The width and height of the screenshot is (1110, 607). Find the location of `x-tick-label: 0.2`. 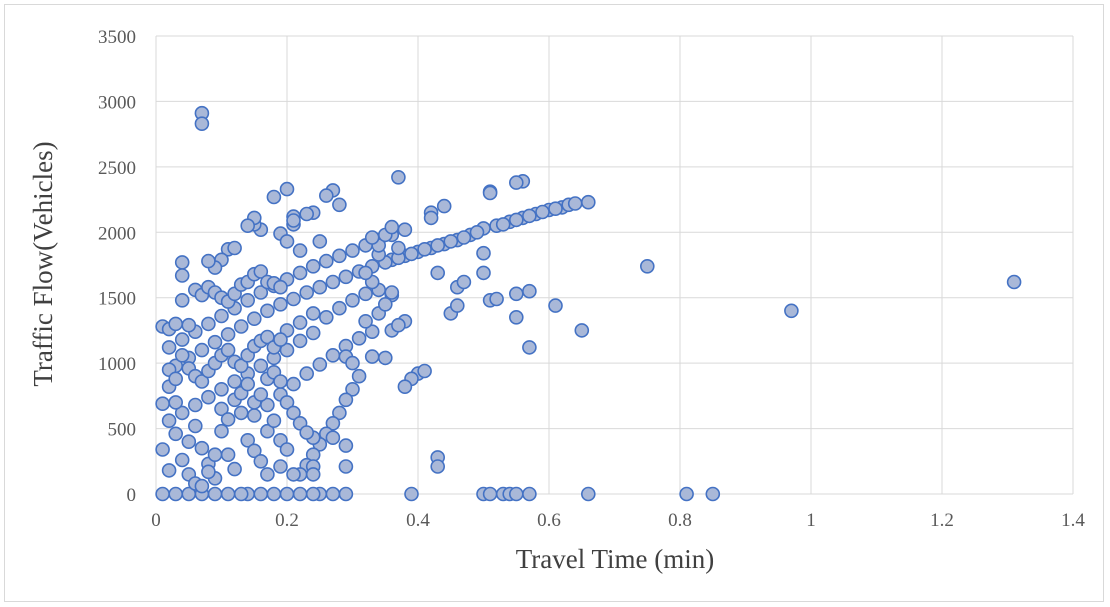

x-tick-label: 0.2 is located at coordinates (287, 520).